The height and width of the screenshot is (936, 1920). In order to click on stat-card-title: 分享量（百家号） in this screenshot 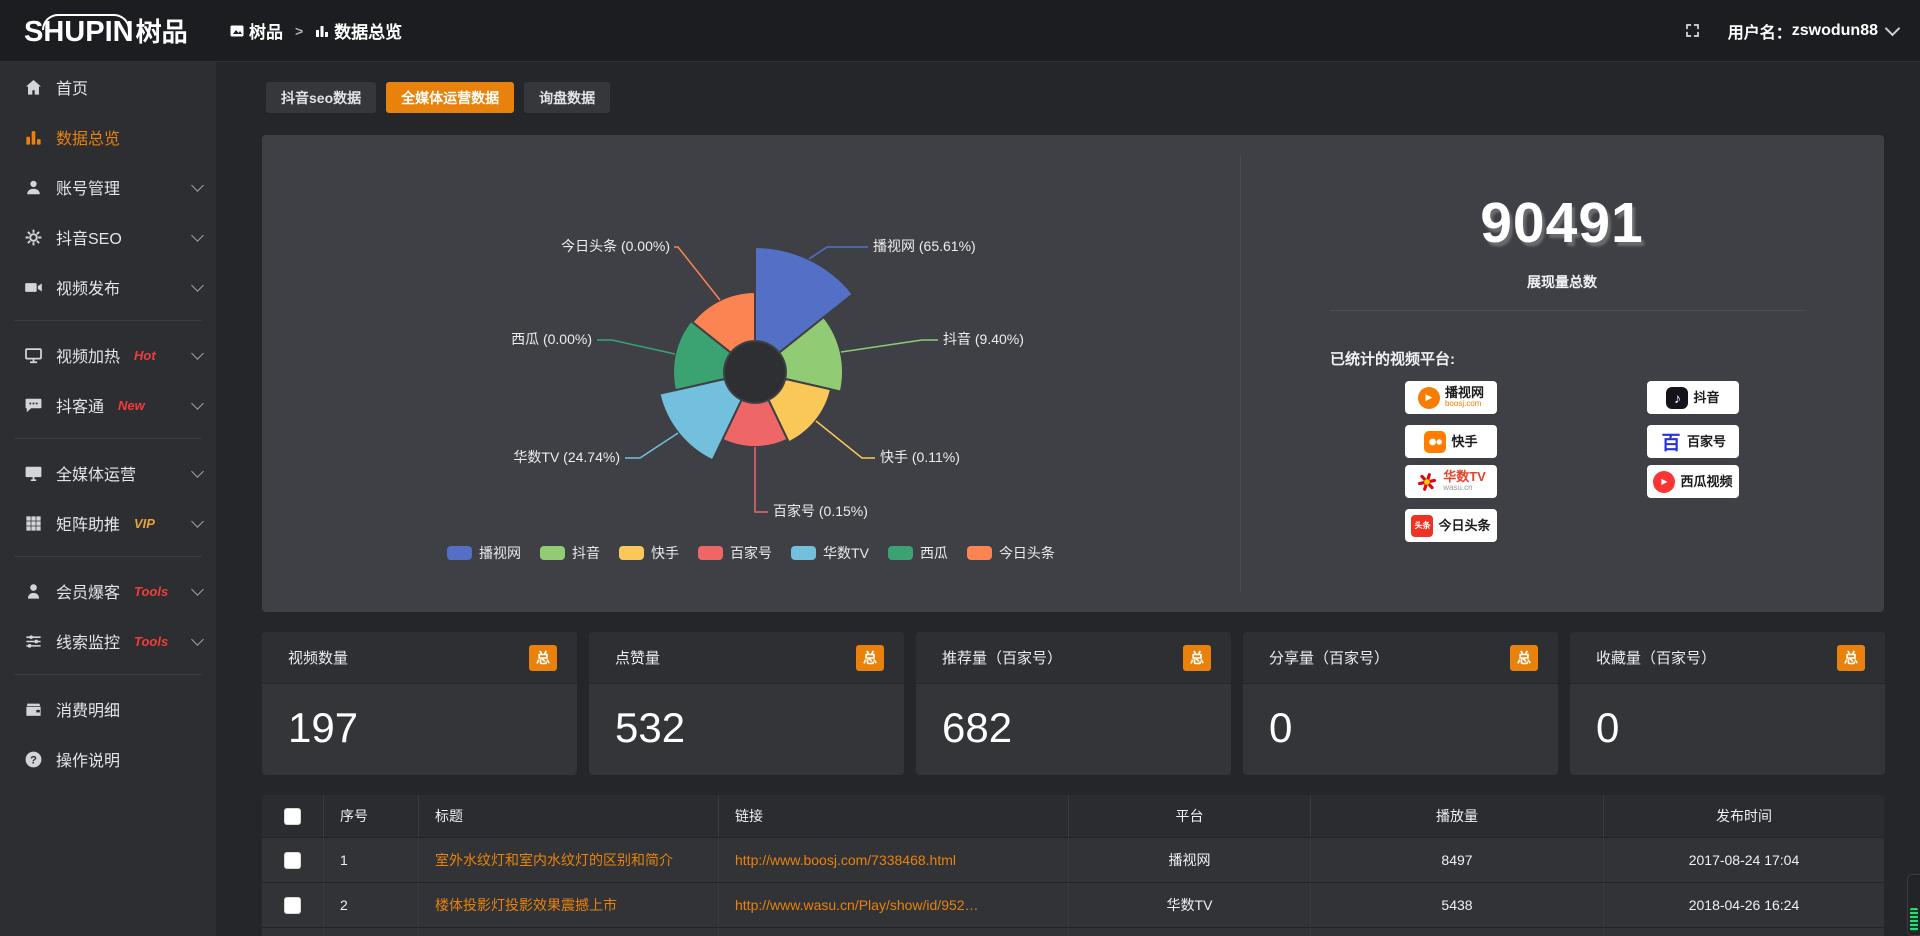, I will do `click(1329, 658)`.